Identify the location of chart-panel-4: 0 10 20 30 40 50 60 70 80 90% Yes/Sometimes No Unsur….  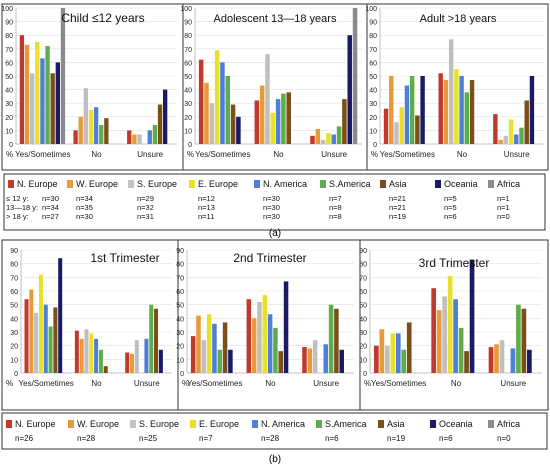
(90, 325).